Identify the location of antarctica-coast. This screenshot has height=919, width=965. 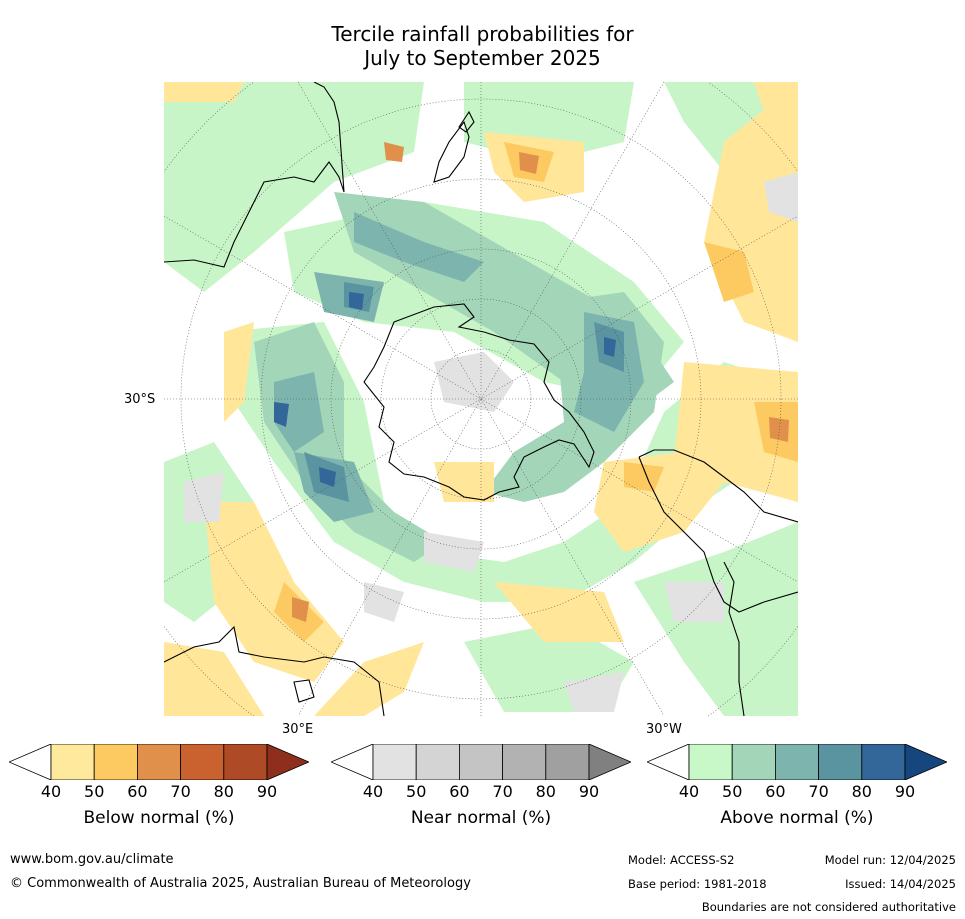
(479, 402).